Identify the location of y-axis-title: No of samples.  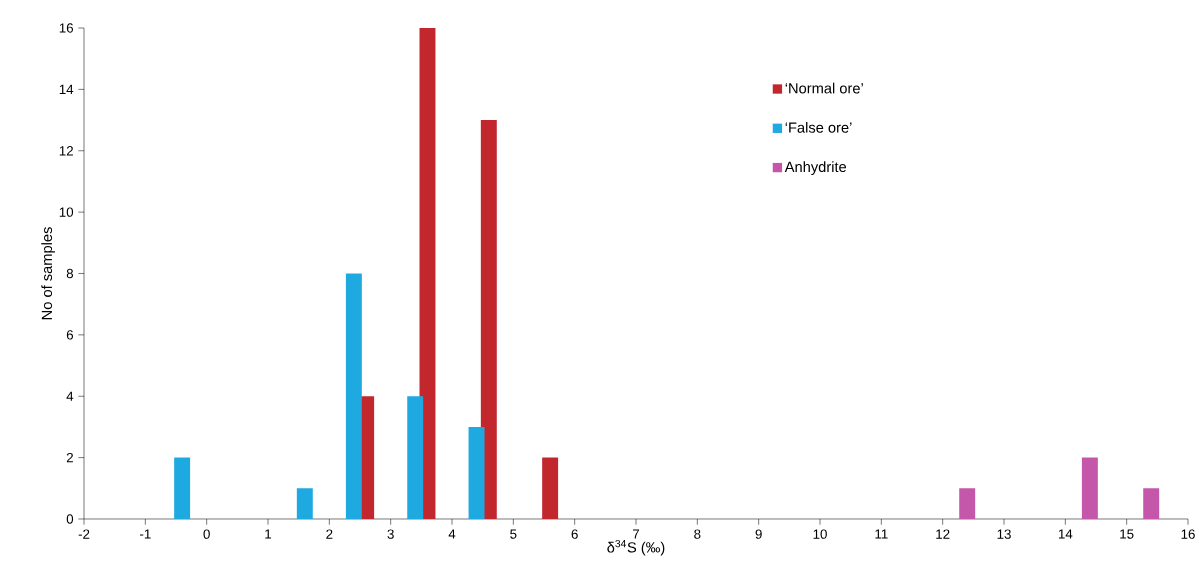
(48, 273).